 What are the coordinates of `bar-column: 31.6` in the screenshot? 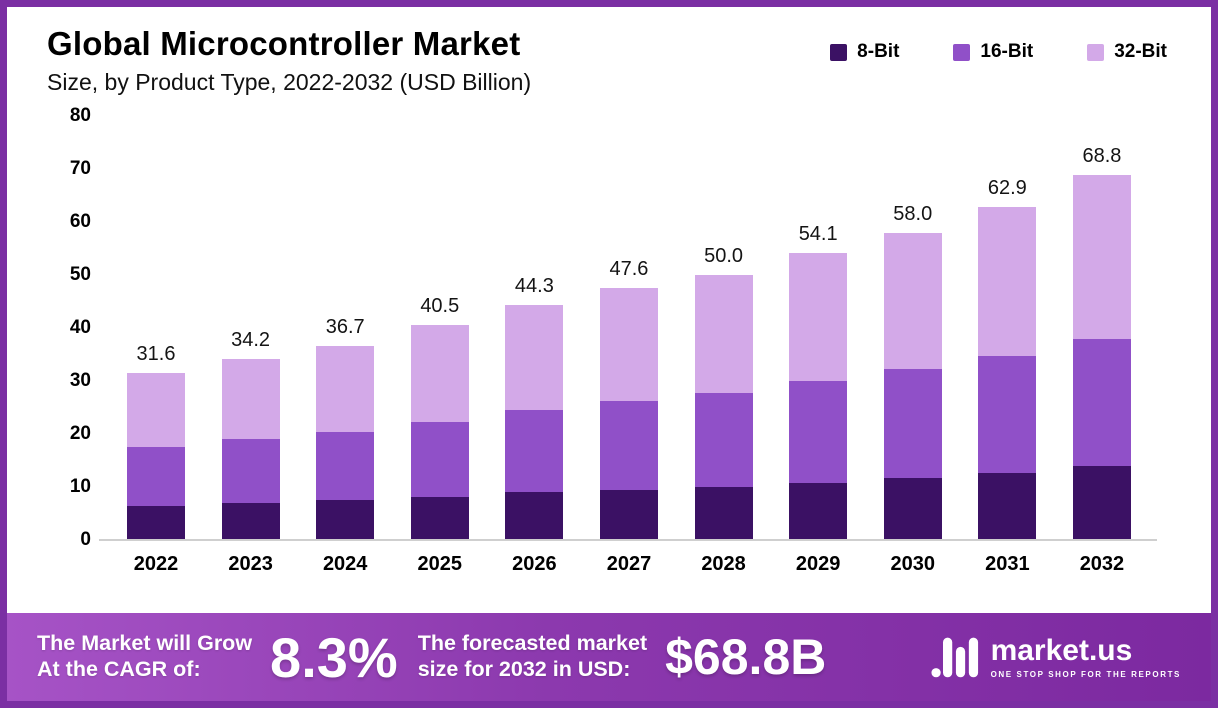 It's located at (156, 441).